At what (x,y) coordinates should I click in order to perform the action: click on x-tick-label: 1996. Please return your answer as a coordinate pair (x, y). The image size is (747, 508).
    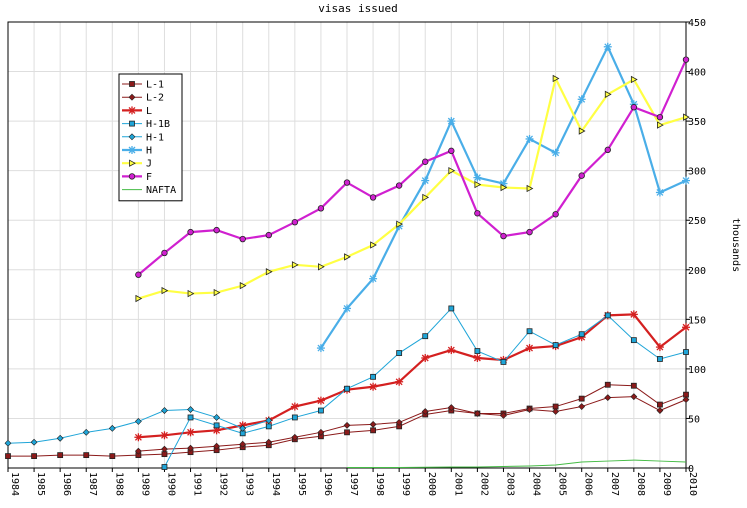
    Looking at the image, I should click on (327, 484).